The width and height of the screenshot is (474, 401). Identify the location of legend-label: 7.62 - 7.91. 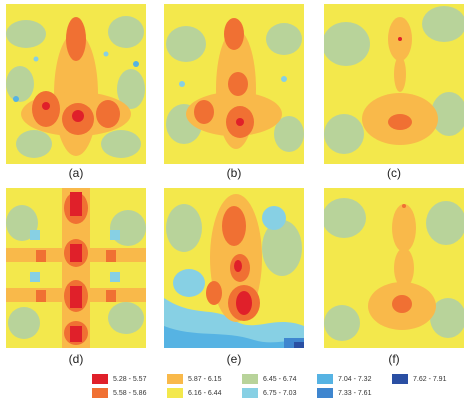
(430, 379).